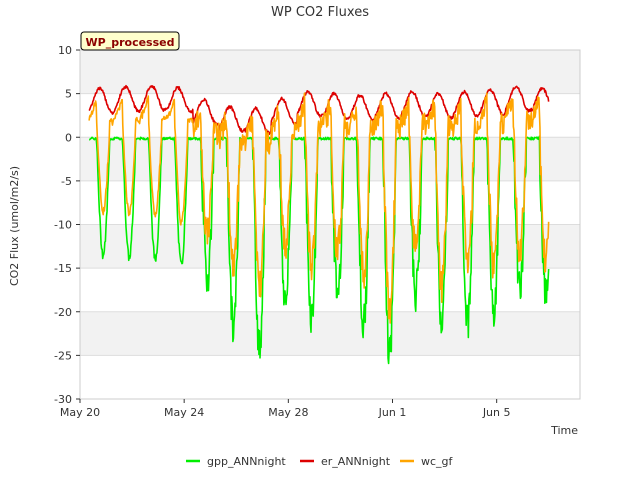 The width and height of the screenshot is (640, 480). I want to click on y-tick-label: -20, so click(63, 312).